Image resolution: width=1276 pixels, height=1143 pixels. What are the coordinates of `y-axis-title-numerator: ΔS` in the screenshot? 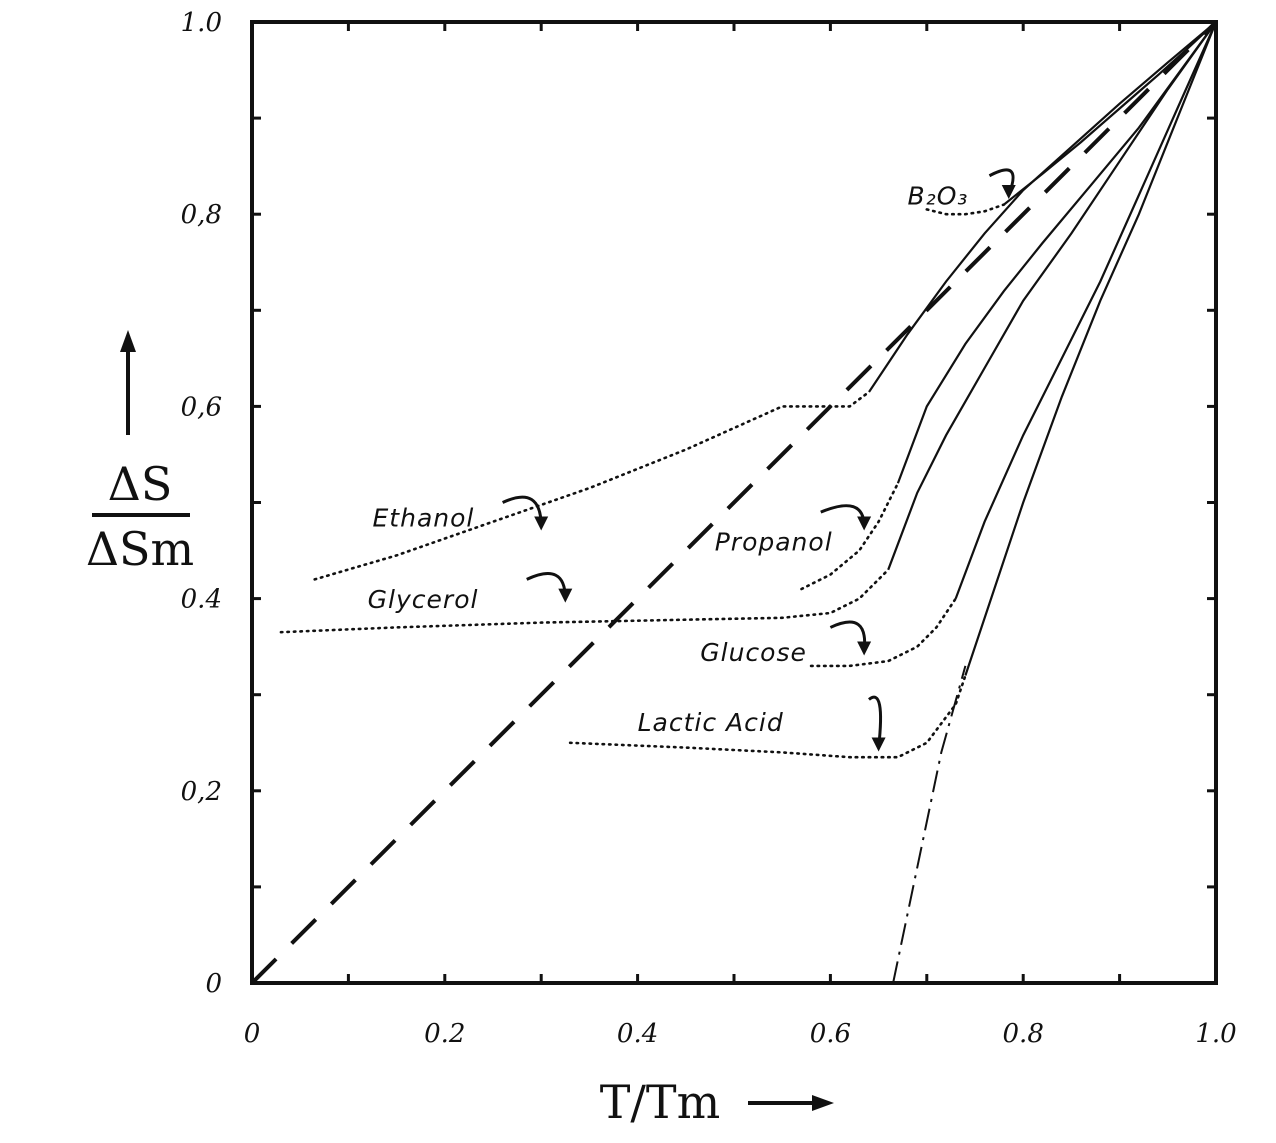 It's located at (140, 484).